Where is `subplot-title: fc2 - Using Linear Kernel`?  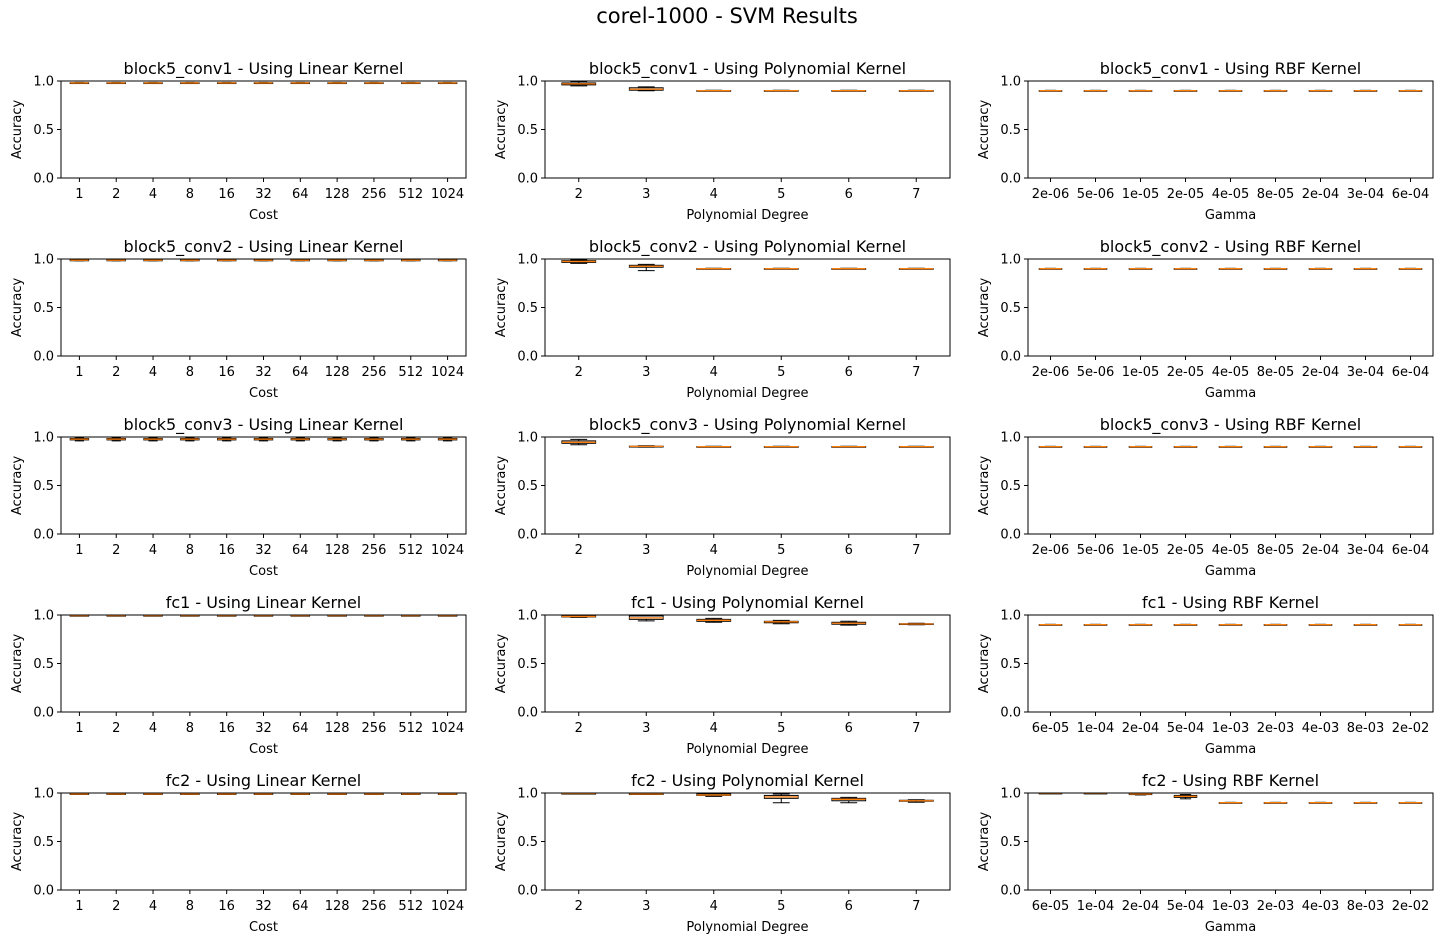 subplot-title: fc2 - Using Linear Kernel is located at coordinates (264, 780).